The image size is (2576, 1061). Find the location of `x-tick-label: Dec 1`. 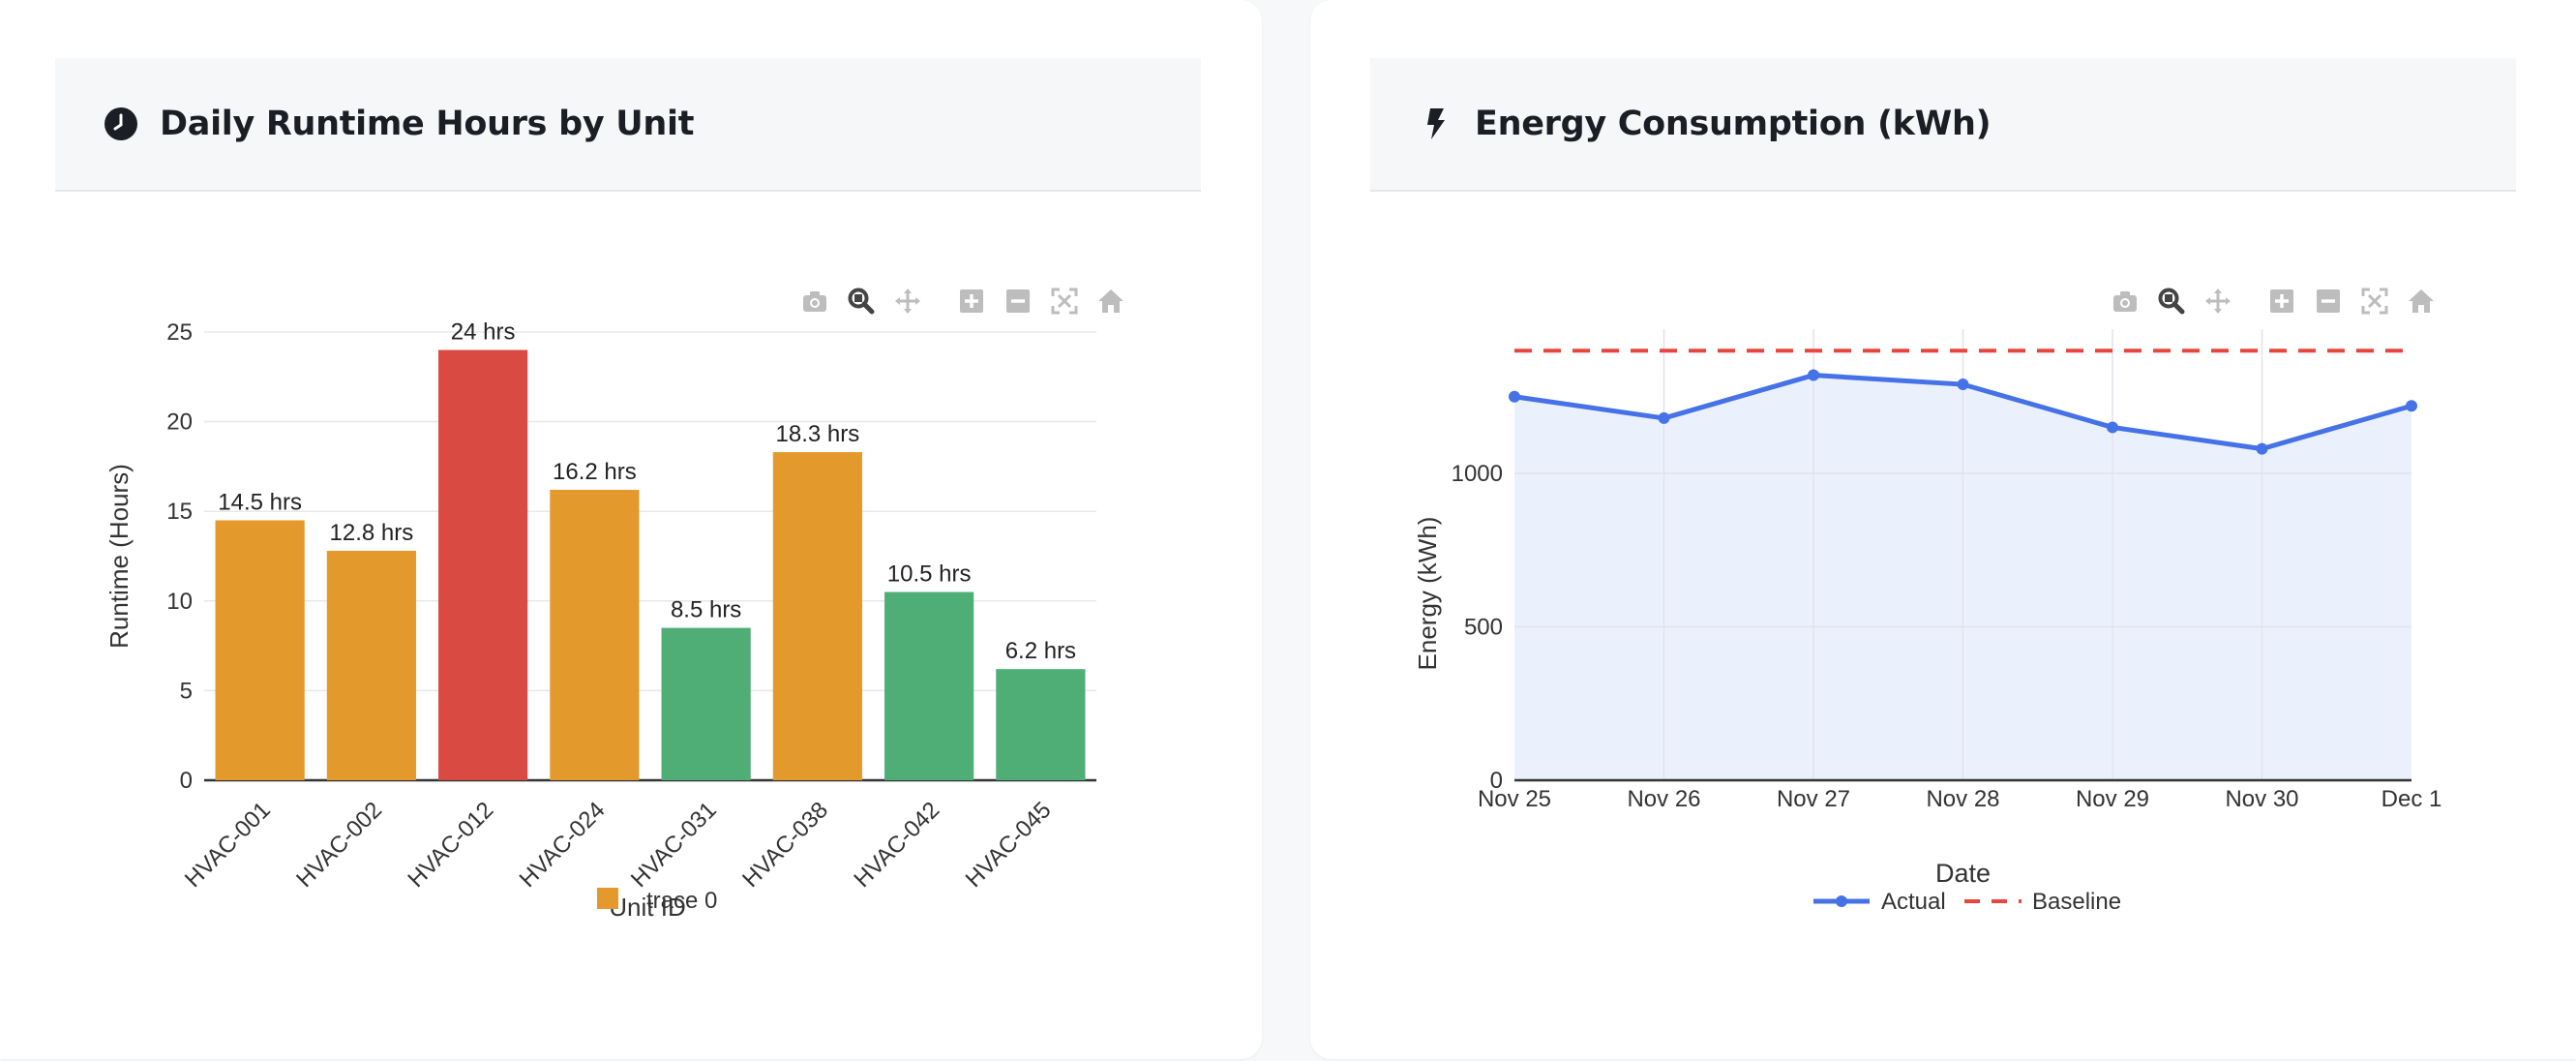

x-tick-label: Dec 1 is located at coordinates (2411, 799).